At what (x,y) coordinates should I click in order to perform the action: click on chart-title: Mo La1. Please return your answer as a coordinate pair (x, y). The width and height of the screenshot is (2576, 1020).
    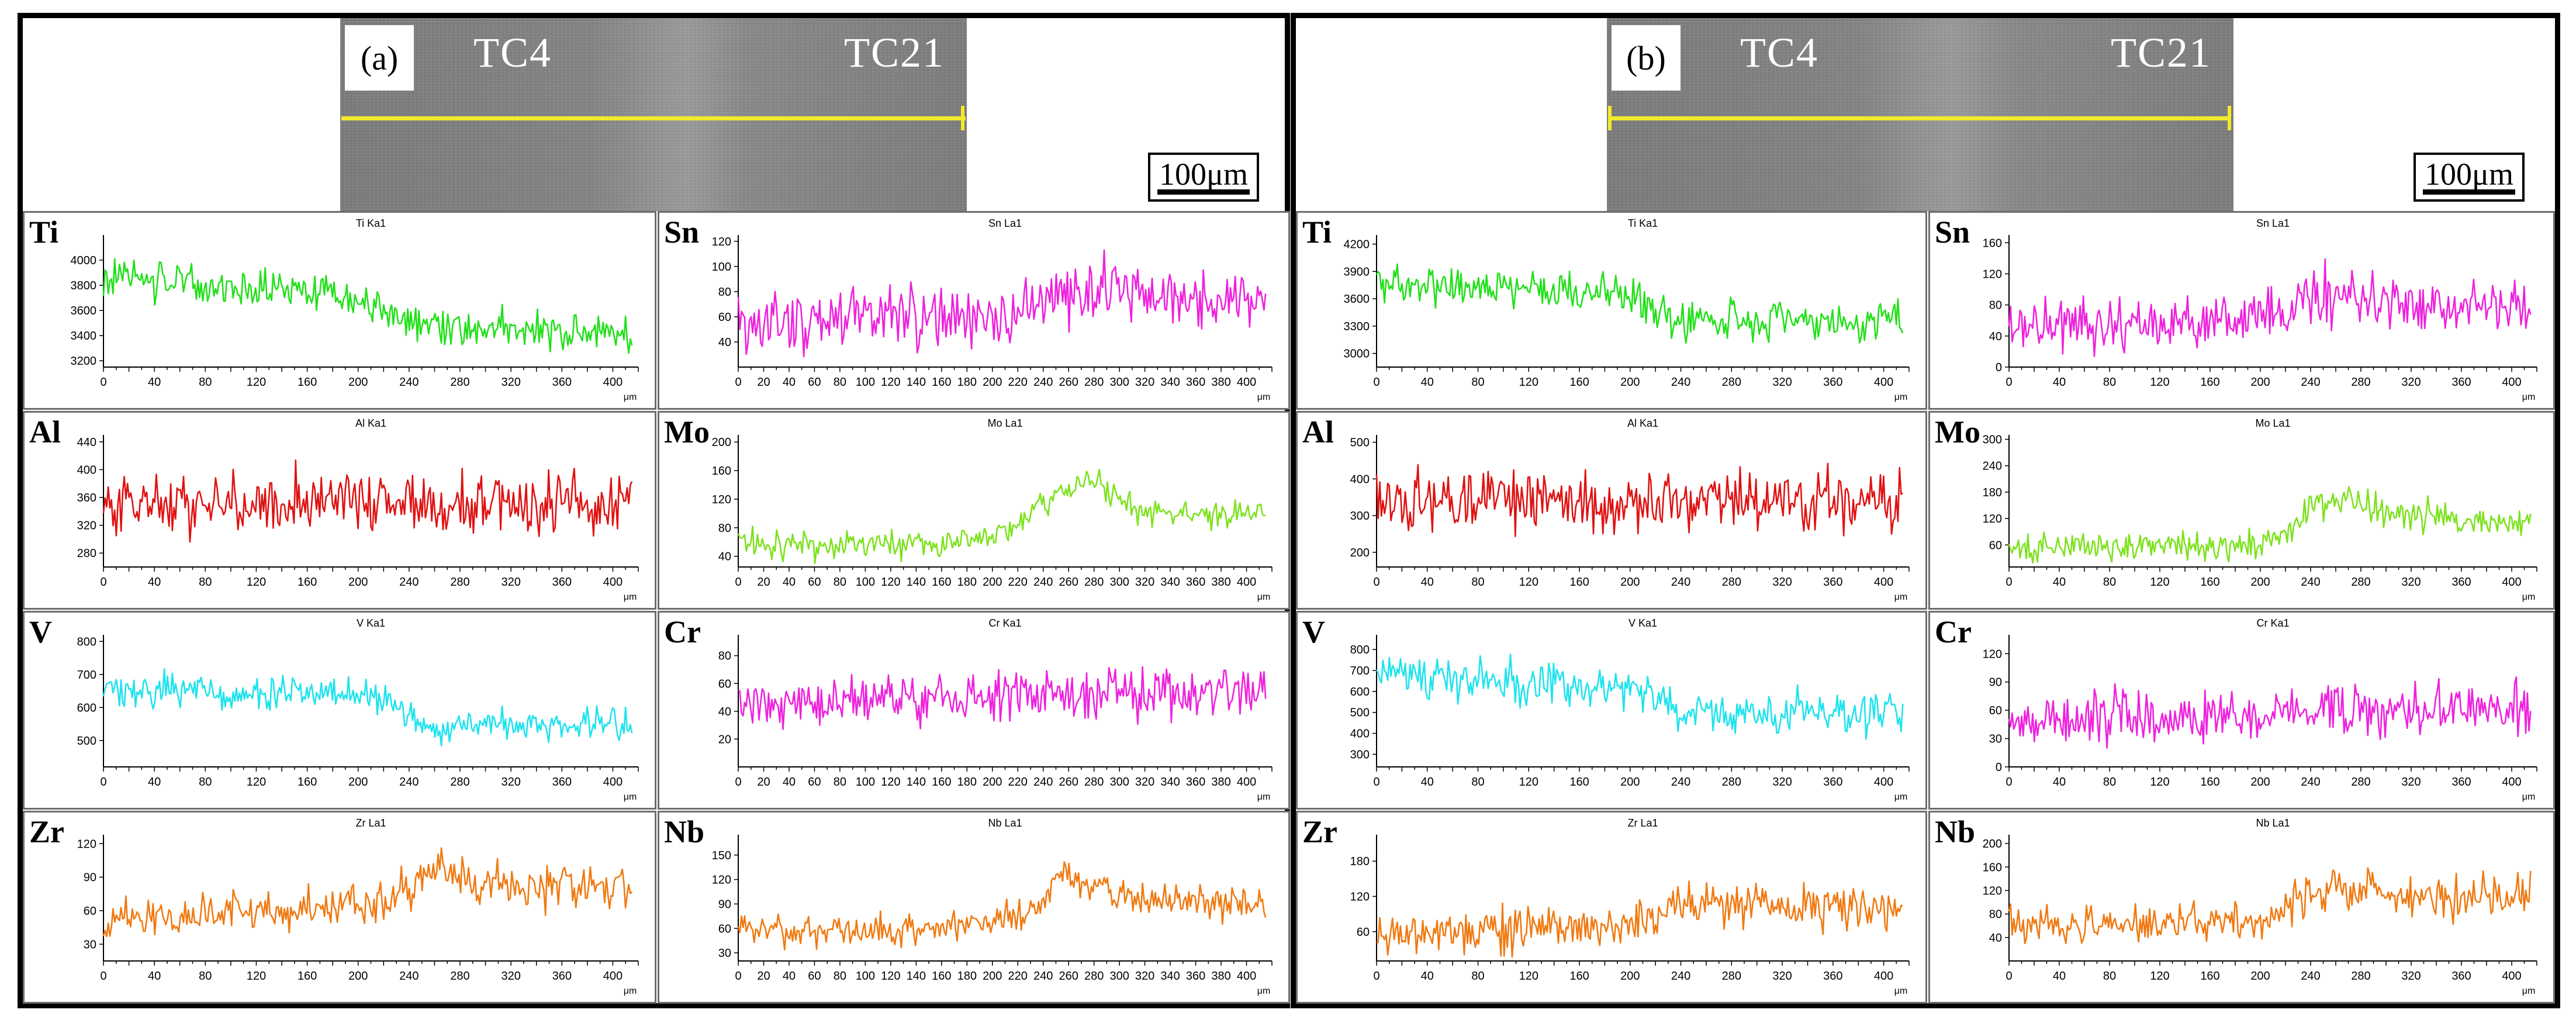
    Looking at the image, I should click on (1004, 423).